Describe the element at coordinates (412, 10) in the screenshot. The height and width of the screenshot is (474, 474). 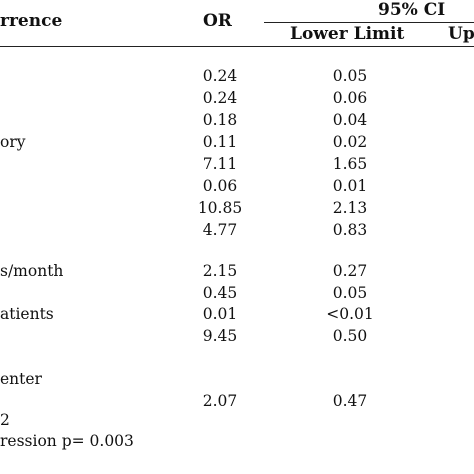
I see `header-ci: 95% CI` at that location.